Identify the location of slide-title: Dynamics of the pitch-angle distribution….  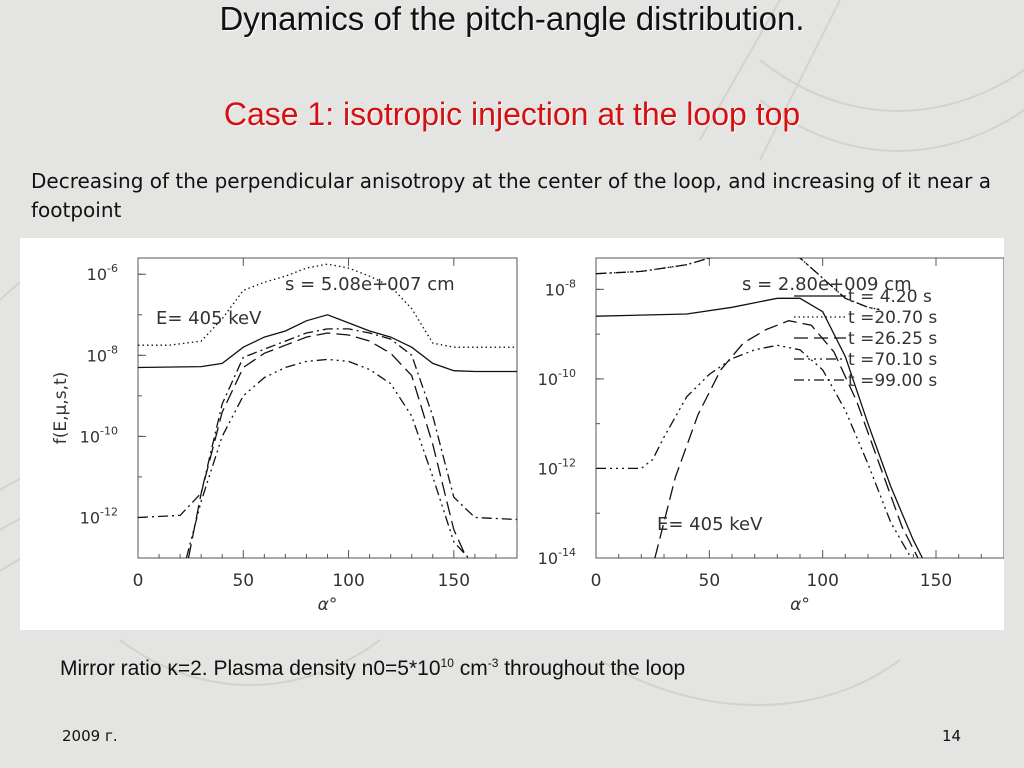
(512, 18).